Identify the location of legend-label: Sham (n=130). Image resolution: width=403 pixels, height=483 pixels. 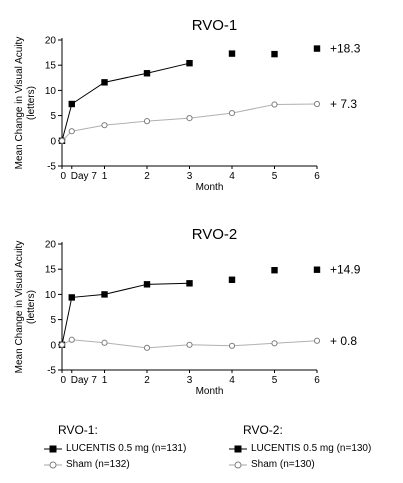
(283, 464).